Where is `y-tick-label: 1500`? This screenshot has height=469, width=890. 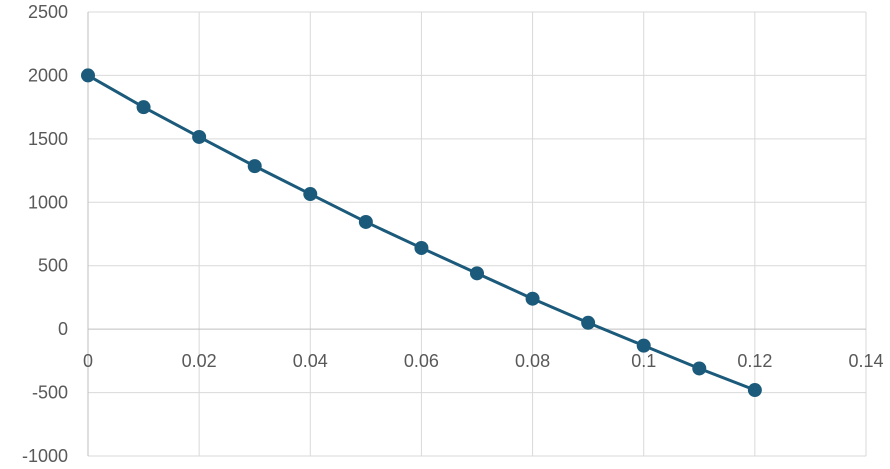 y-tick-label: 1500 is located at coordinates (48, 139).